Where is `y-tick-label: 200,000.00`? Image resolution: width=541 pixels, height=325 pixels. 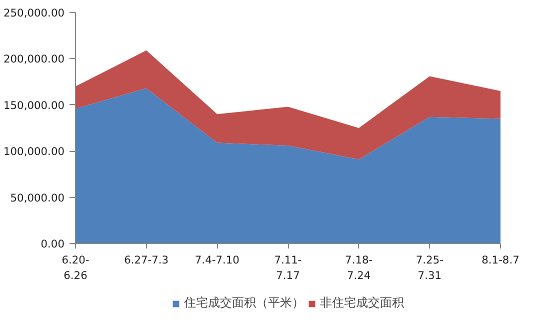 y-tick-label: 200,000.00 is located at coordinates (34, 59).